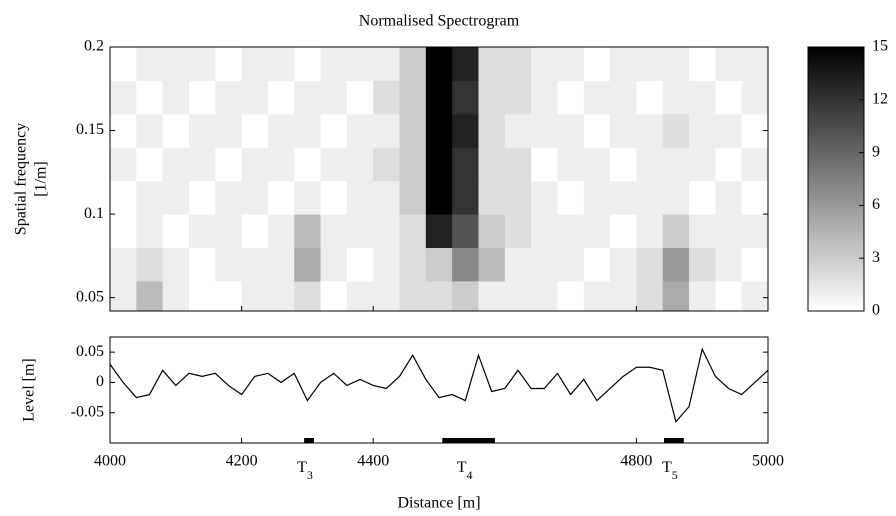 Image resolution: width=896 pixels, height=516 pixels. Describe the element at coordinates (373, 461) in the screenshot. I see `x-tick-label: 4400` at that location.